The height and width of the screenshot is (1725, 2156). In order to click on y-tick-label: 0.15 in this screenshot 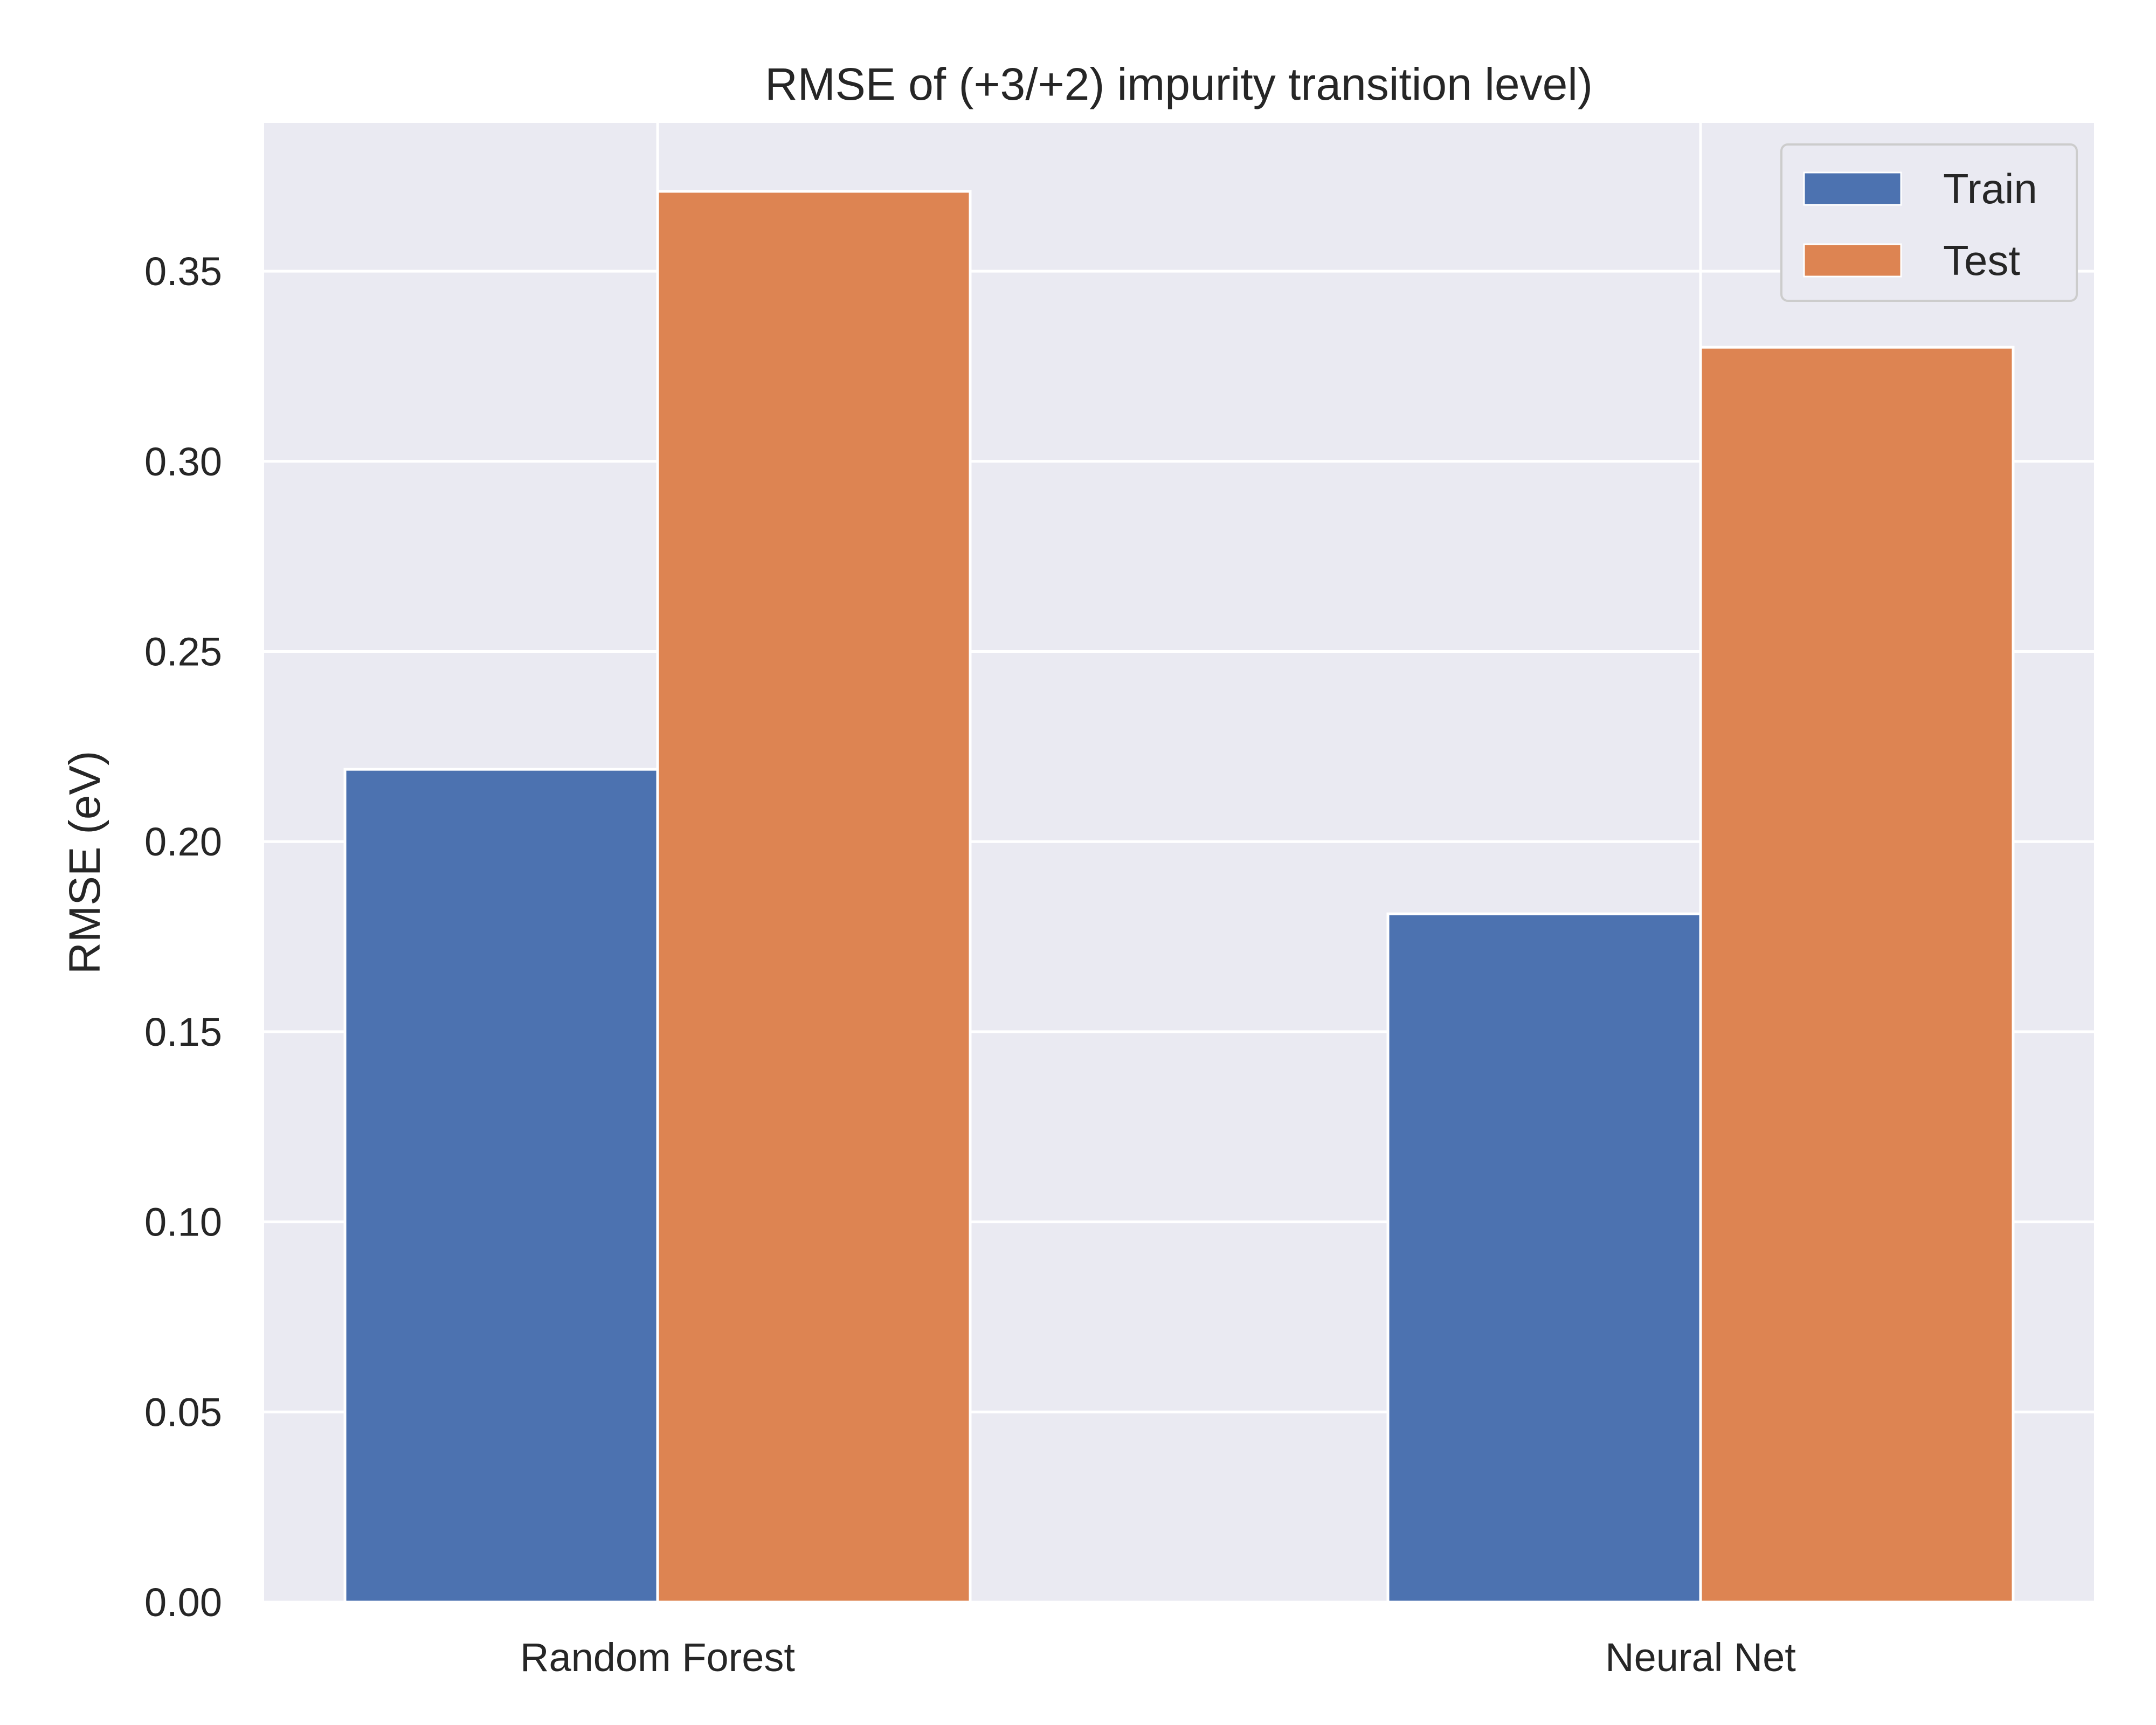, I will do `click(183, 1032)`.